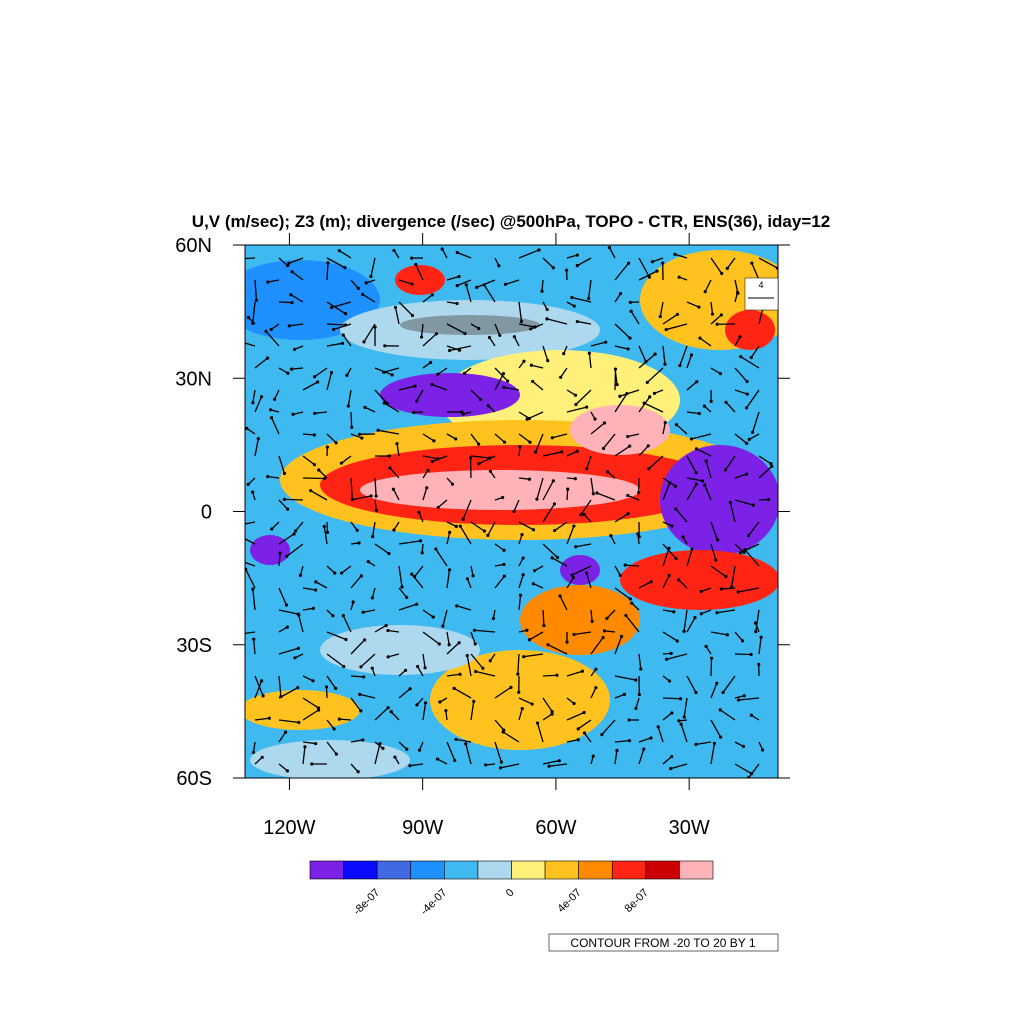  What do you see at coordinates (289, 828) in the screenshot?
I see `x-tick-label: 120W` at bounding box center [289, 828].